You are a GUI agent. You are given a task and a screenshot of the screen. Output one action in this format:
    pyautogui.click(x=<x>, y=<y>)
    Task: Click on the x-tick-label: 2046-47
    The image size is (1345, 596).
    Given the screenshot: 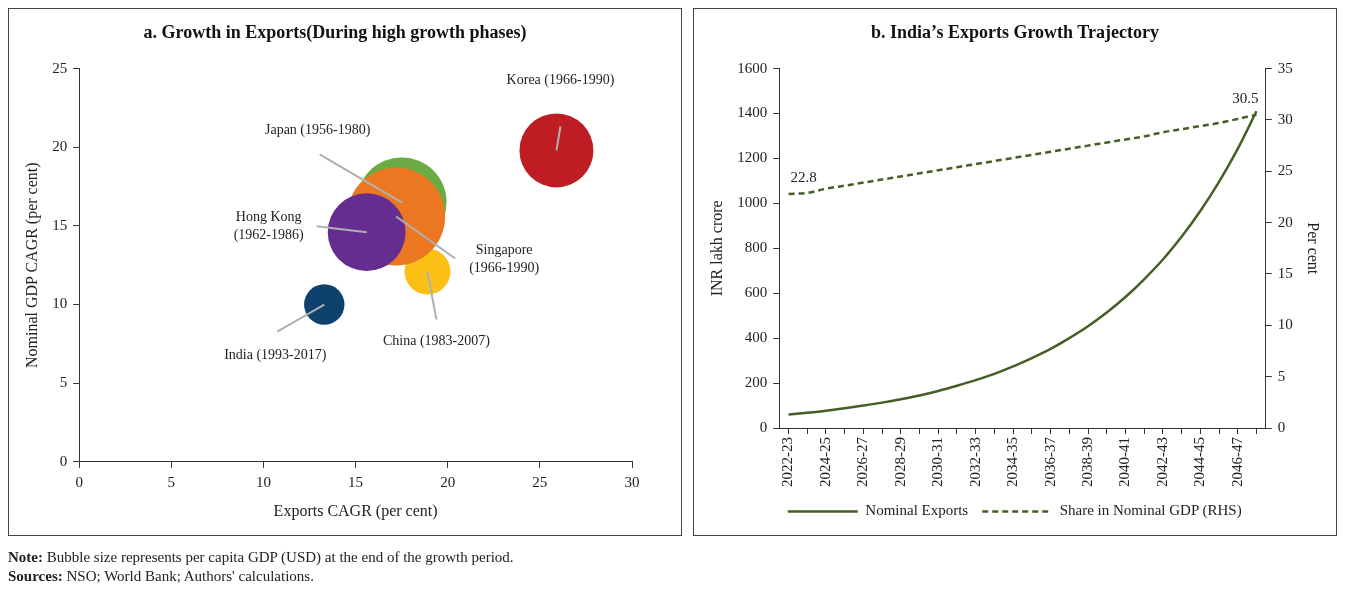 What is the action you would take?
    pyautogui.click(x=1236, y=461)
    